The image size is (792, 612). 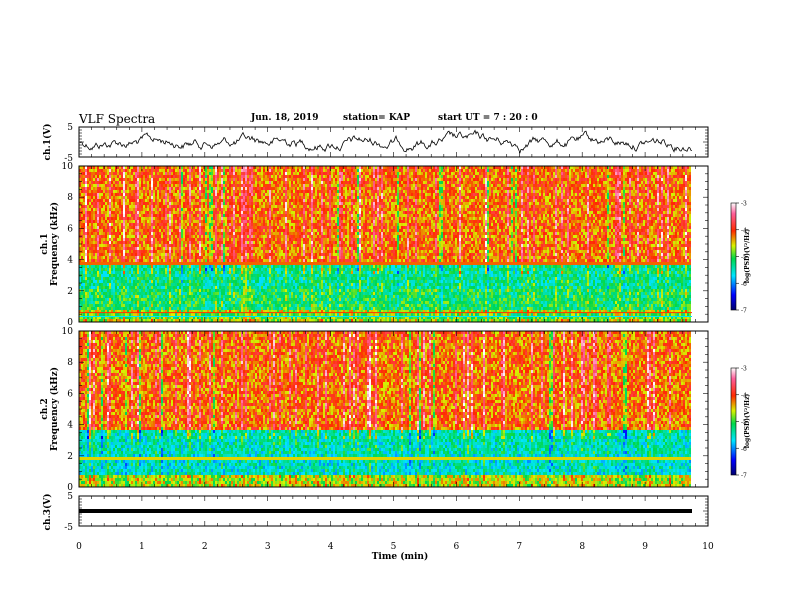 What do you see at coordinates (68, 332) in the screenshot?
I see `ch2-ytick-10: 10` at bounding box center [68, 332].